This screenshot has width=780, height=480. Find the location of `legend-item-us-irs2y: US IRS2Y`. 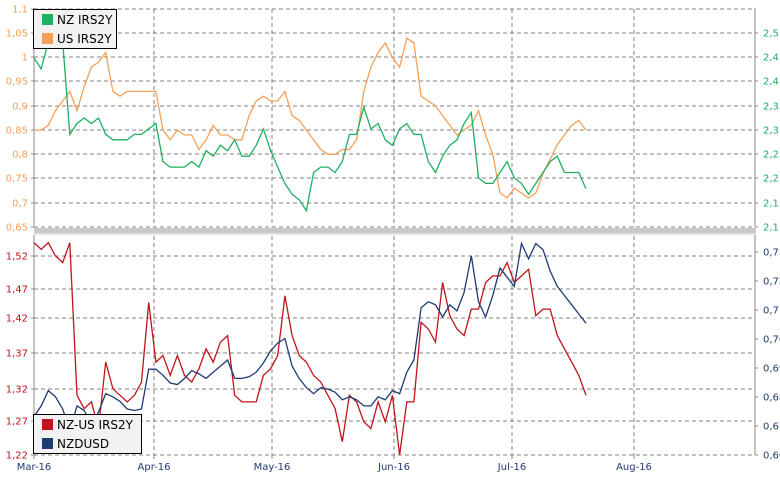

legend-item-us-irs2y: US IRS2Y is located at coordinates (75, 38).